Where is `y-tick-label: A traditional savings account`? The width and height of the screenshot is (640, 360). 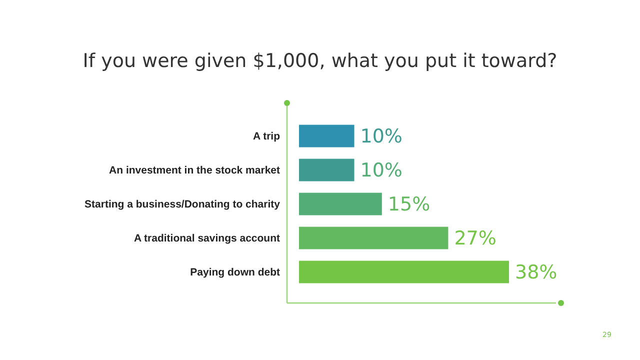
y-tick-label: A traditional savings account is located at coordinates (207, 238).